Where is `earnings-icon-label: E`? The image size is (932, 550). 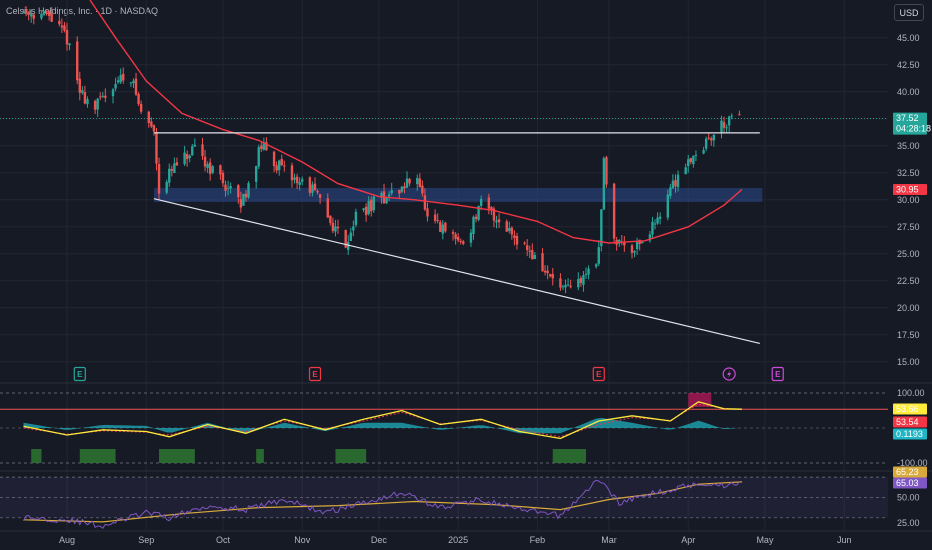 earnings-icon-label: E is located at coordinates (778, 374).